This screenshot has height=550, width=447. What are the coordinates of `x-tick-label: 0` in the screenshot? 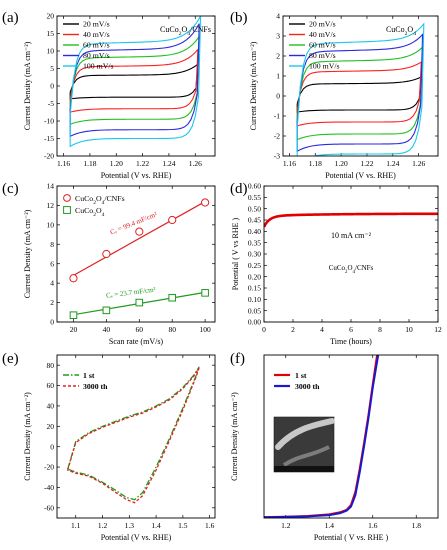 It's located at (264, 329).